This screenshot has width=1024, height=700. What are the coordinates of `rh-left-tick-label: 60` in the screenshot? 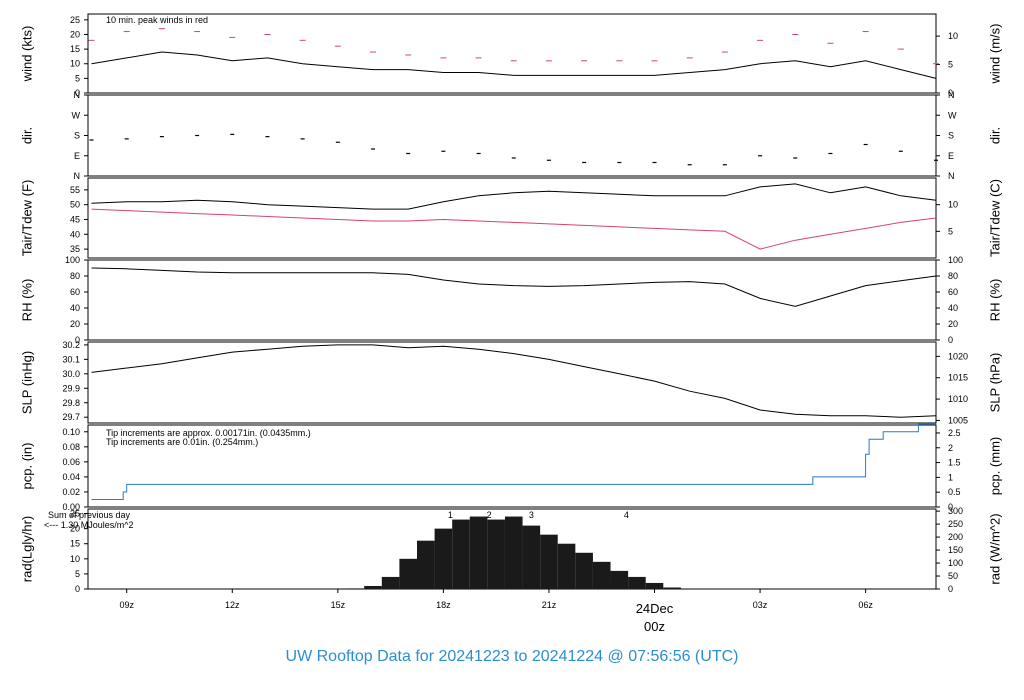 It's located at (75, 292).